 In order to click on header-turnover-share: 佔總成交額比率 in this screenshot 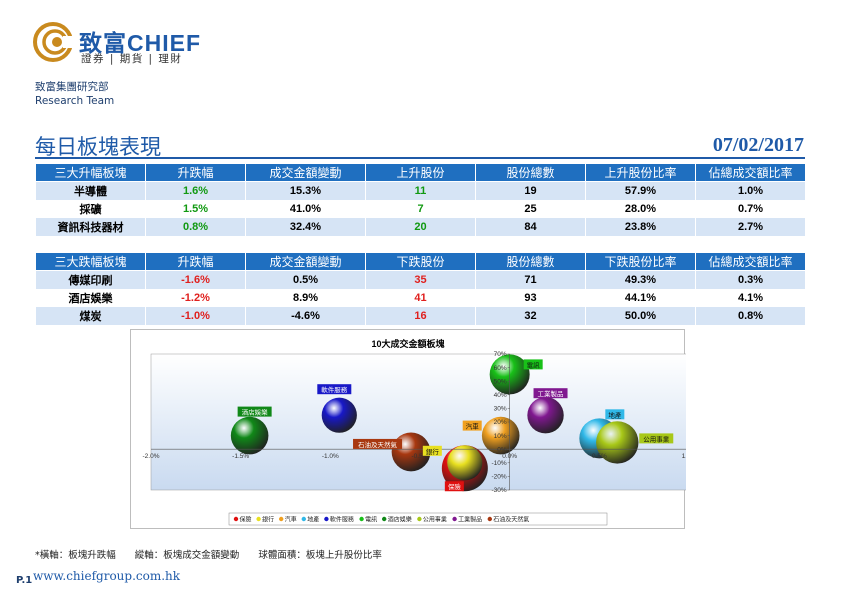, I will do `click(750, 261)`.